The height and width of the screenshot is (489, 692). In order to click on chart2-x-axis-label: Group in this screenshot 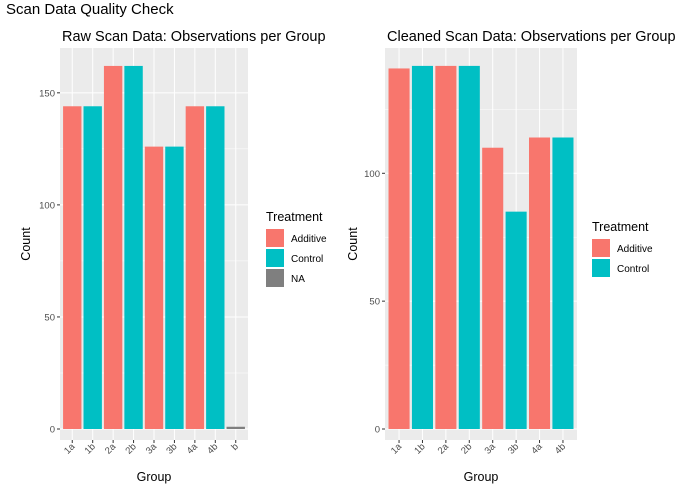, I will do `click(481, 477)`.